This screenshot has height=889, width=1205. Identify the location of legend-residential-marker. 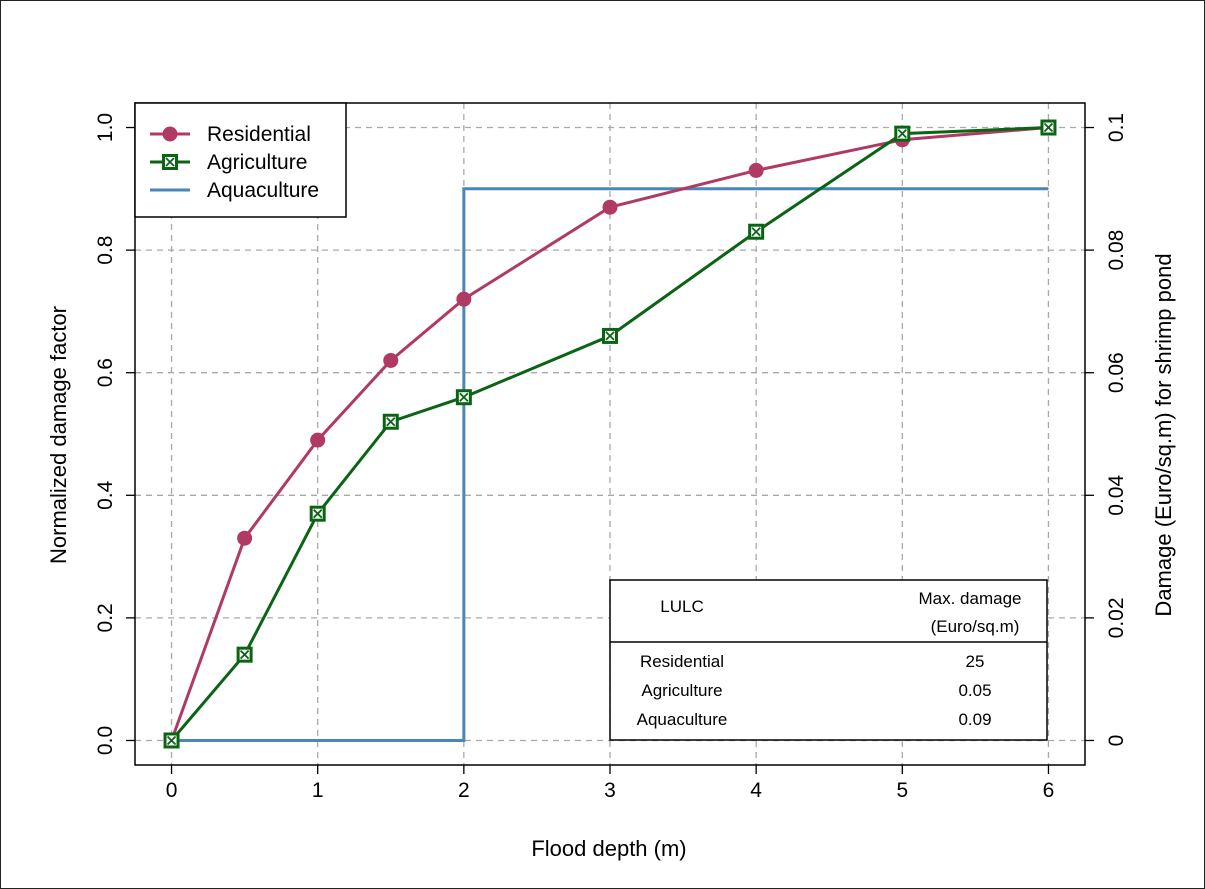
(170, 134).